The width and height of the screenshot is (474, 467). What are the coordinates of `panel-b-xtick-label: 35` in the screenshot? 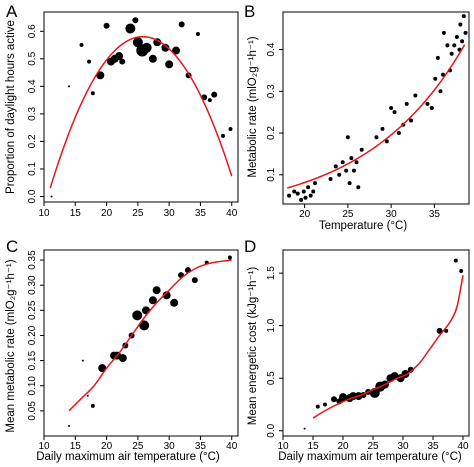 It's located at (435, 214).